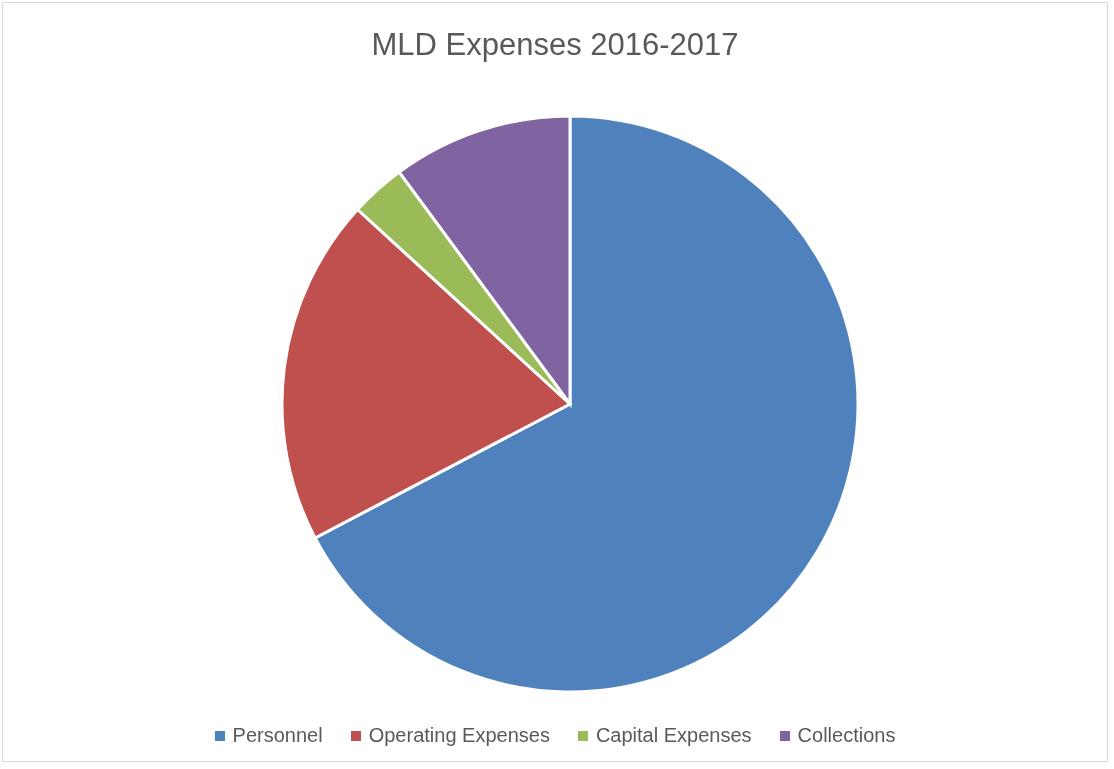  I want to click on chart-title: MLD Expenses 2016-2017, so click(555, 45).